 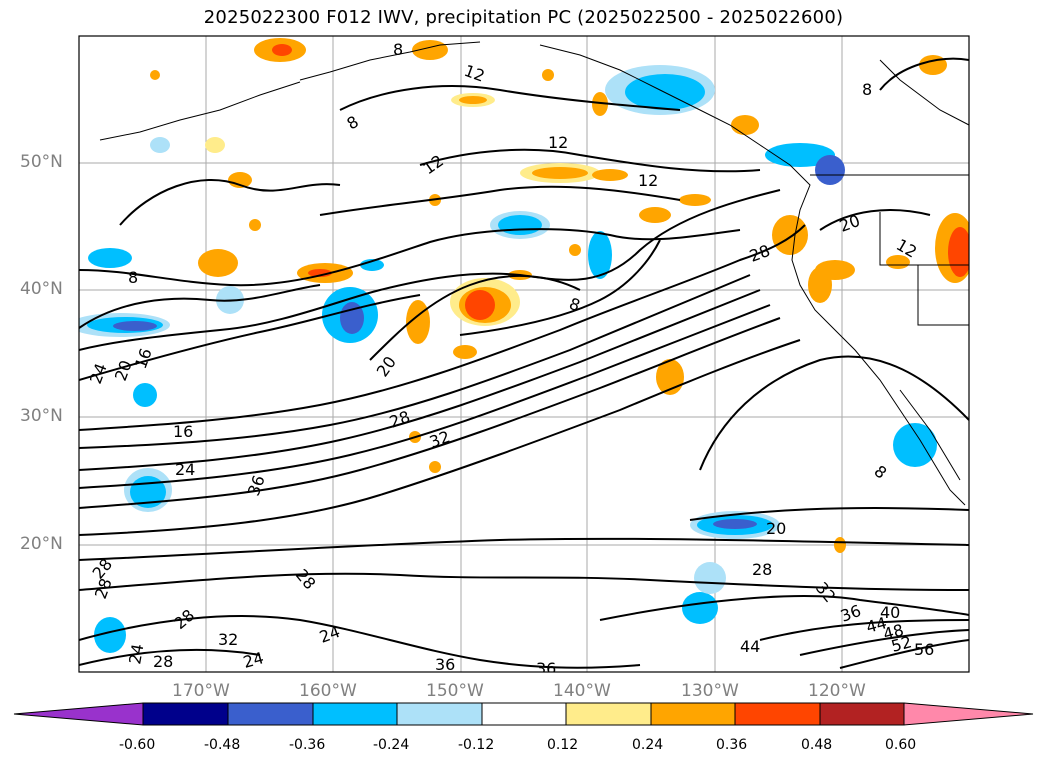 I want to click on lon-label: 130°W, so click(x=710, y=691).